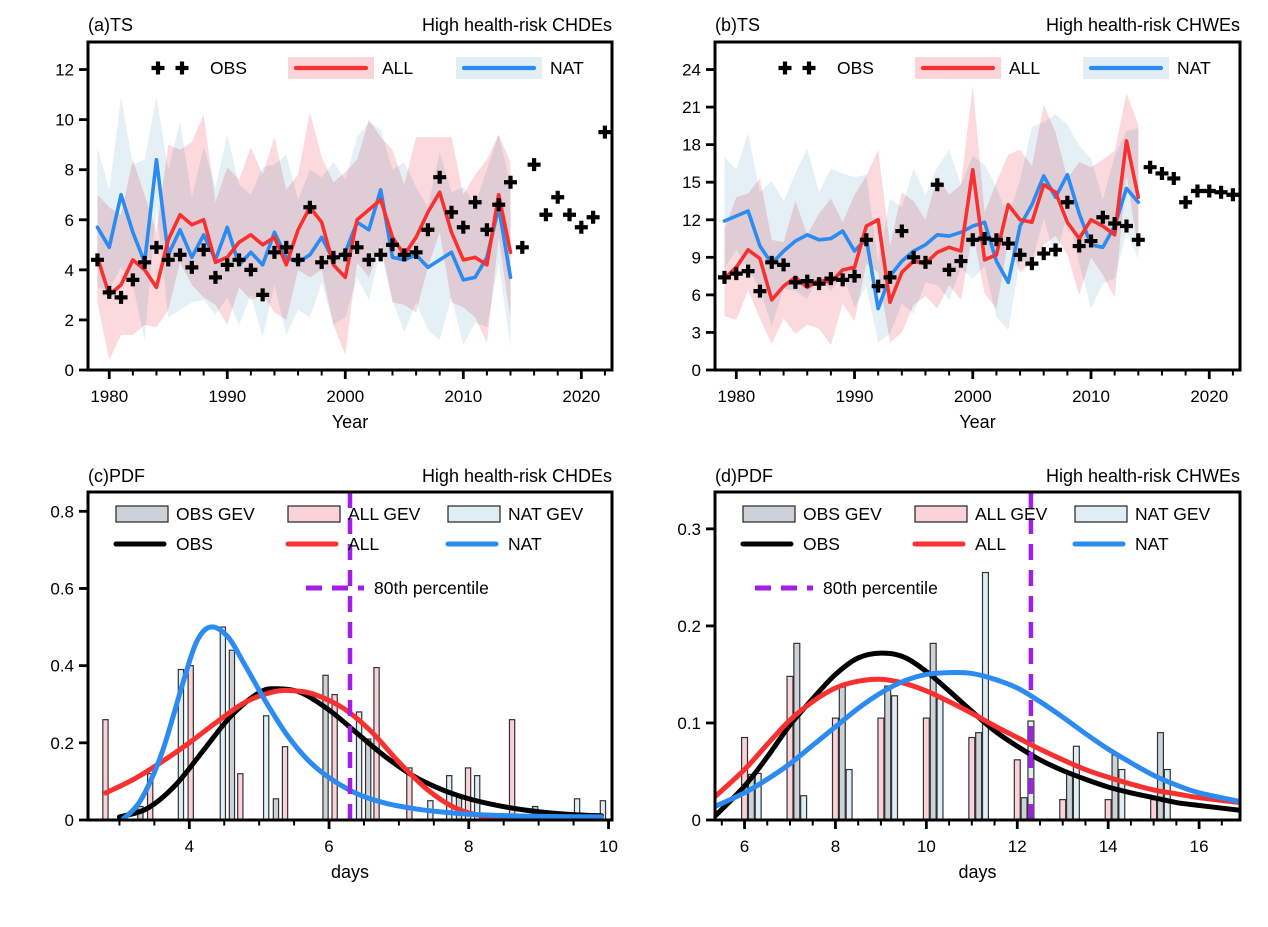 The height and width of the screenshot is (927, 1268). Describe the element at coordinates (744, 476) in the screenshot. I see `panel-d-label: (d)PDF` at that location.